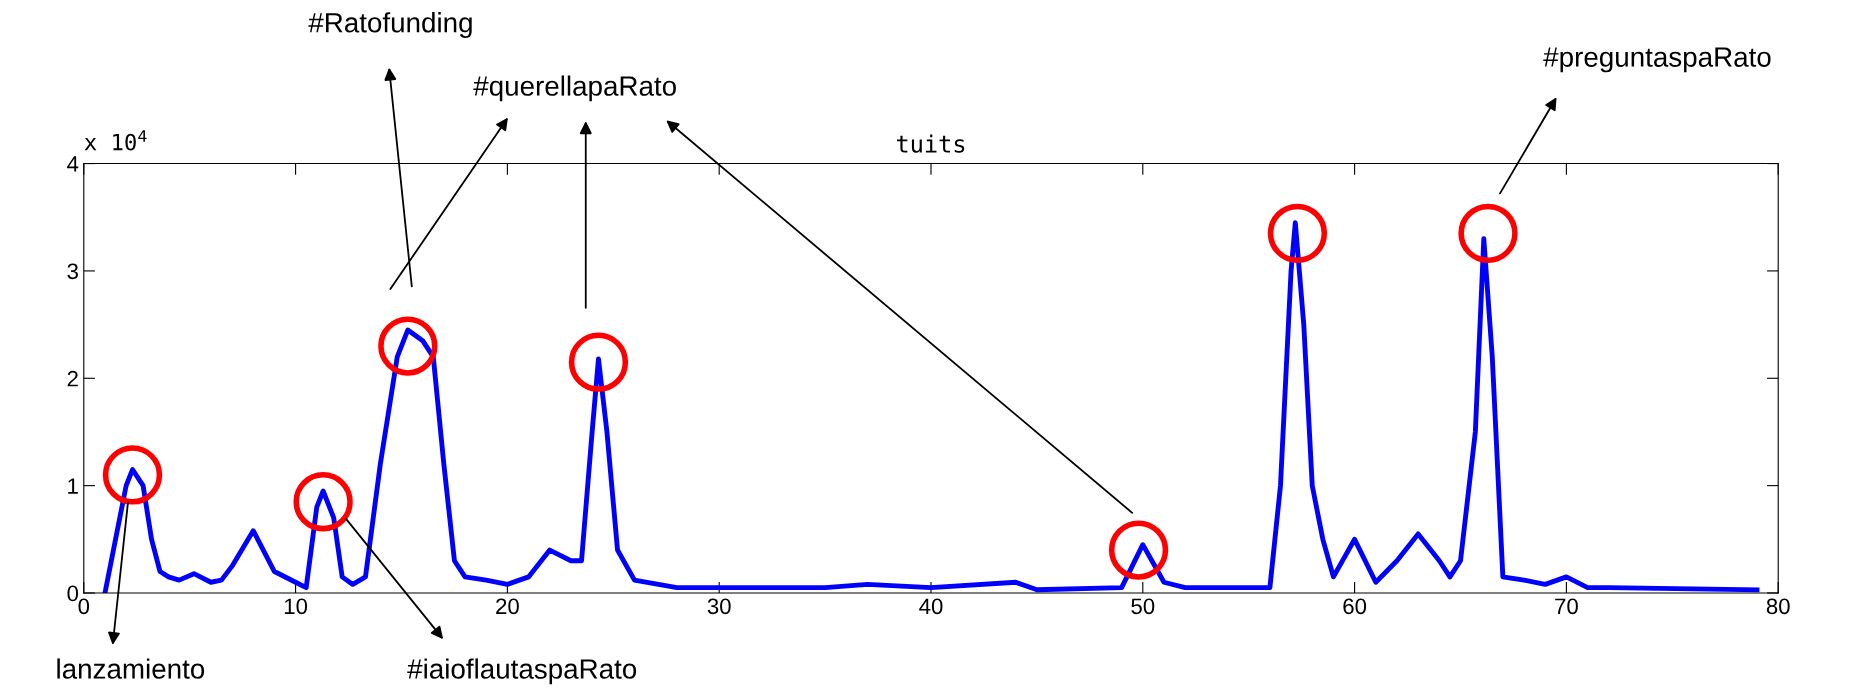  What do you see at coordinates (507, 606) in the screenshot?
I see `x-tick-label: 20` at bounding box center [507, 606].